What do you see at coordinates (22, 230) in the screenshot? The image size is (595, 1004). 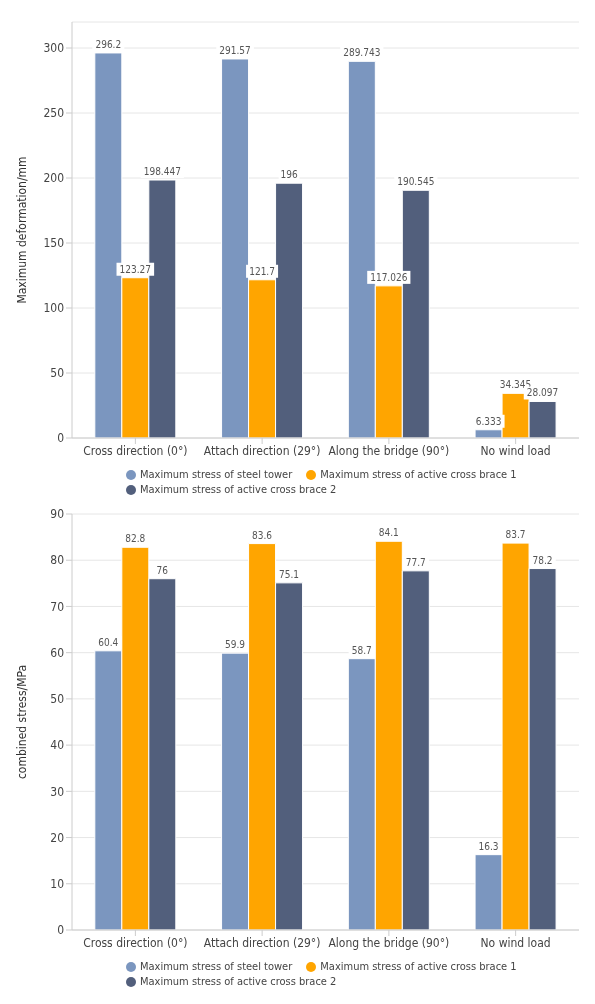 I see `y-axis-title: Maximum deformation/mm` at bounding box center [22, 230].